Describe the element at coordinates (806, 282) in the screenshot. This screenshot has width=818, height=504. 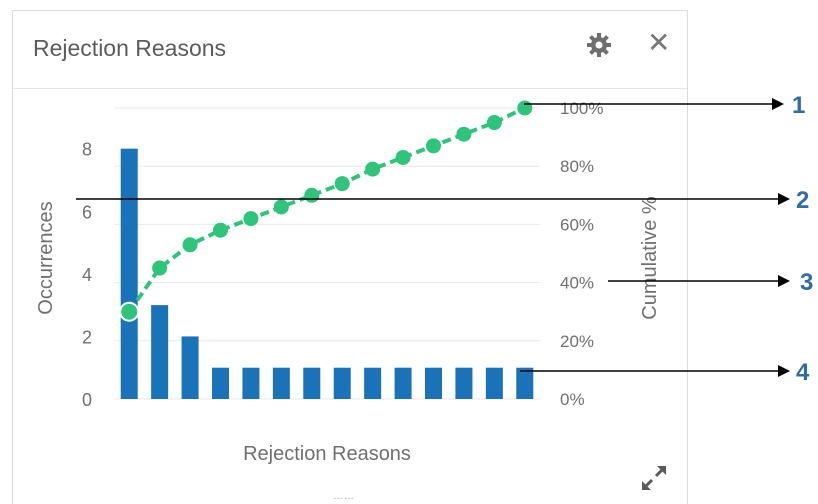
I see `callout-number: 3` at that location.